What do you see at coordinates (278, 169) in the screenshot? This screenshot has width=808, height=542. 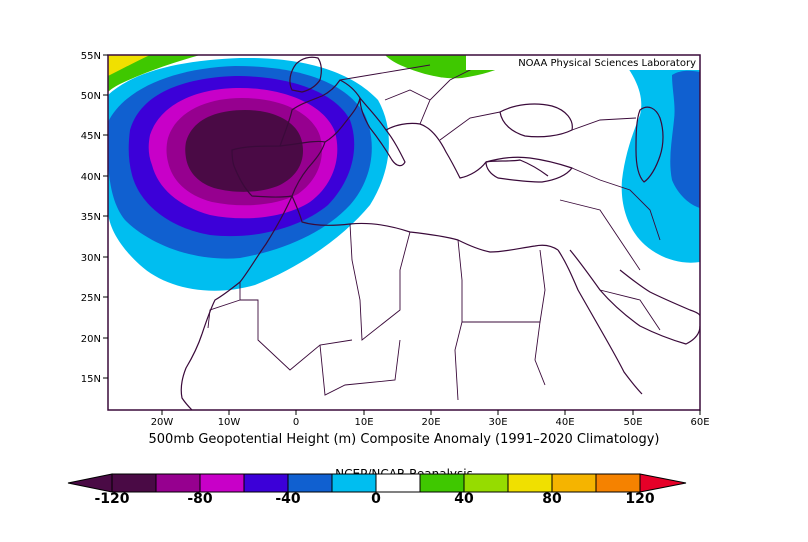 I see `iberia-coast` at bounding box center [278, 169].